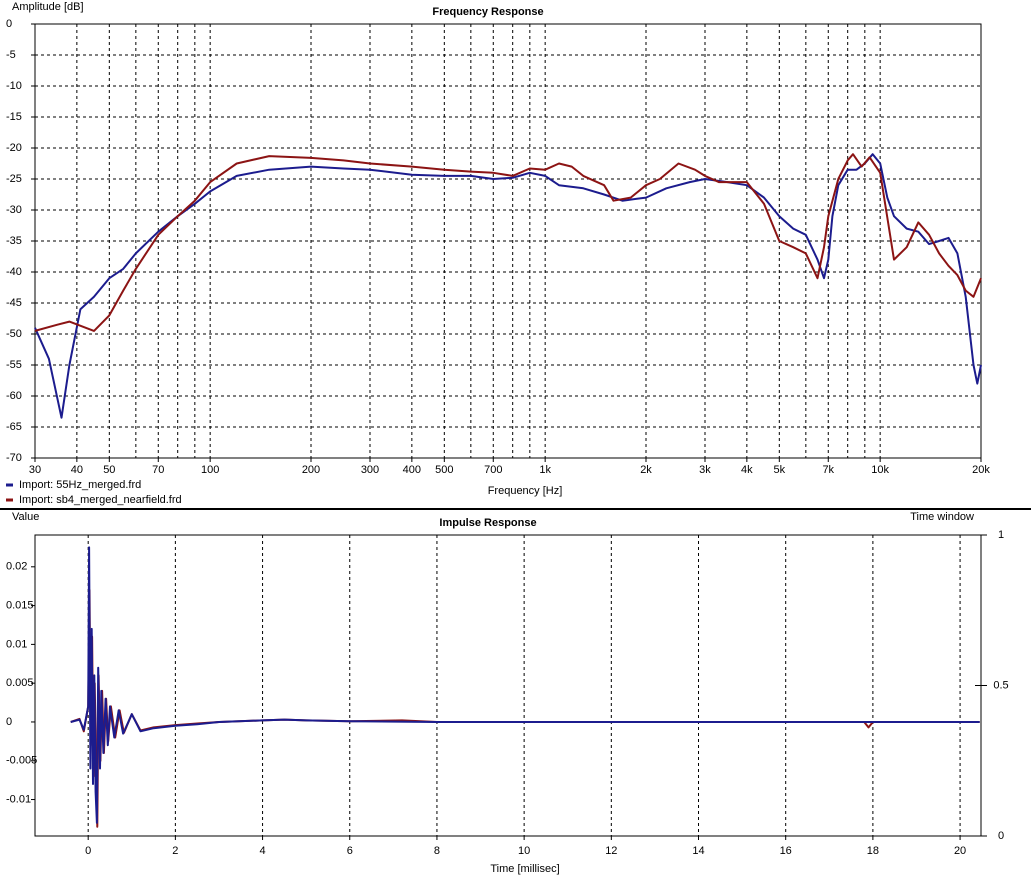  I want to click on x-tick-label: 30, so click(35, 470).